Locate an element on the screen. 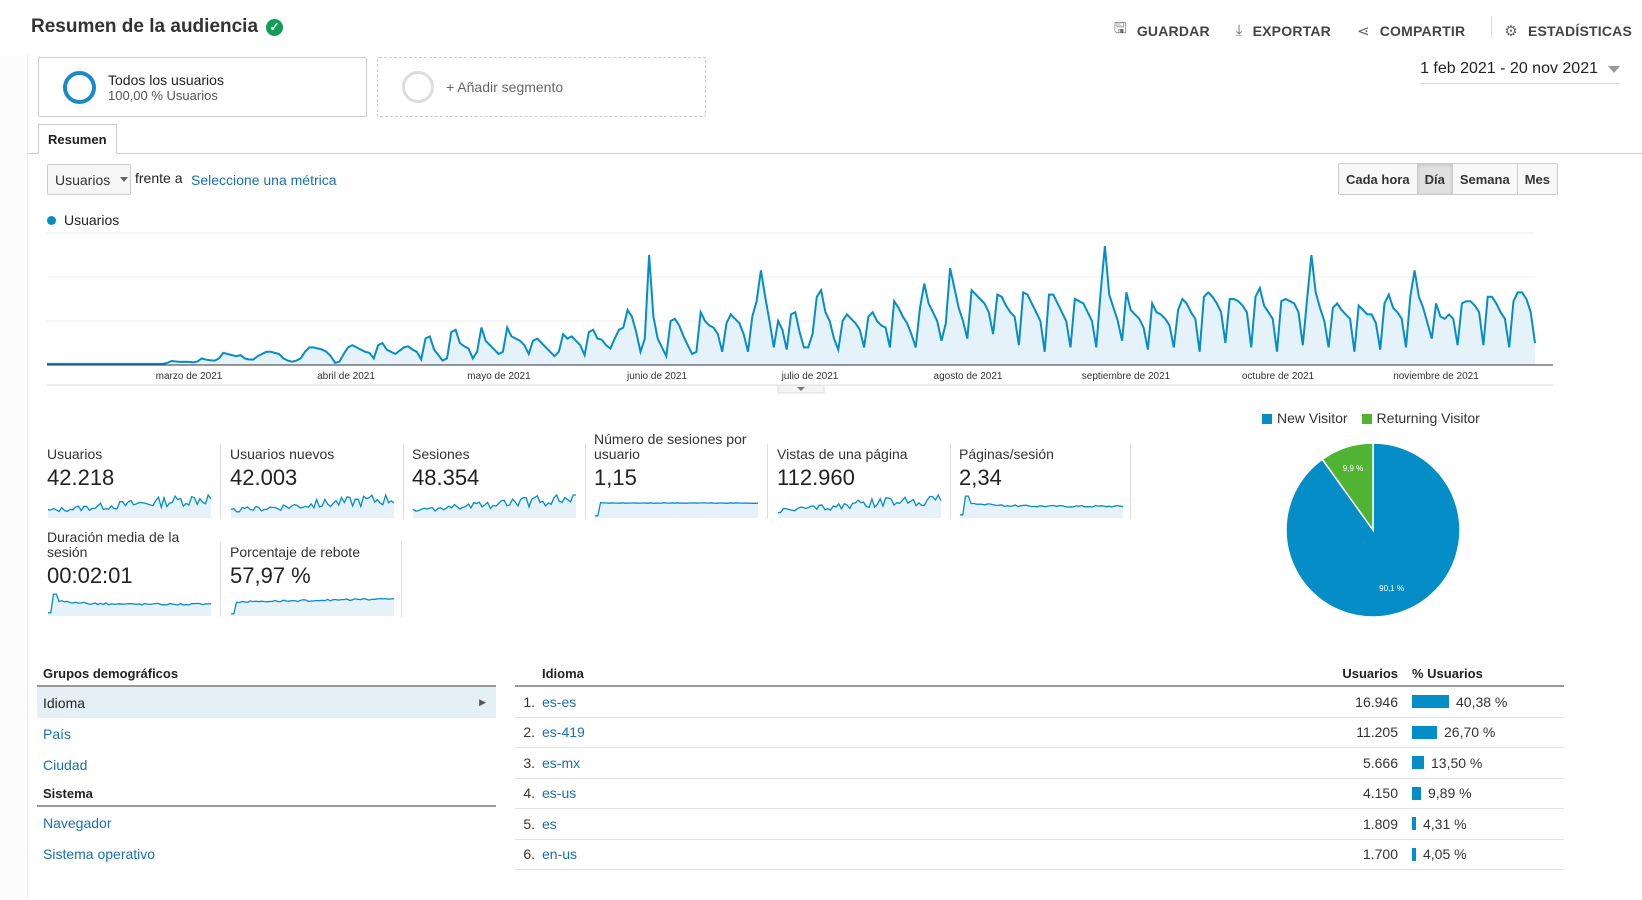  pie-legend-new: New Visitor is located at coordinates (1305, 418).